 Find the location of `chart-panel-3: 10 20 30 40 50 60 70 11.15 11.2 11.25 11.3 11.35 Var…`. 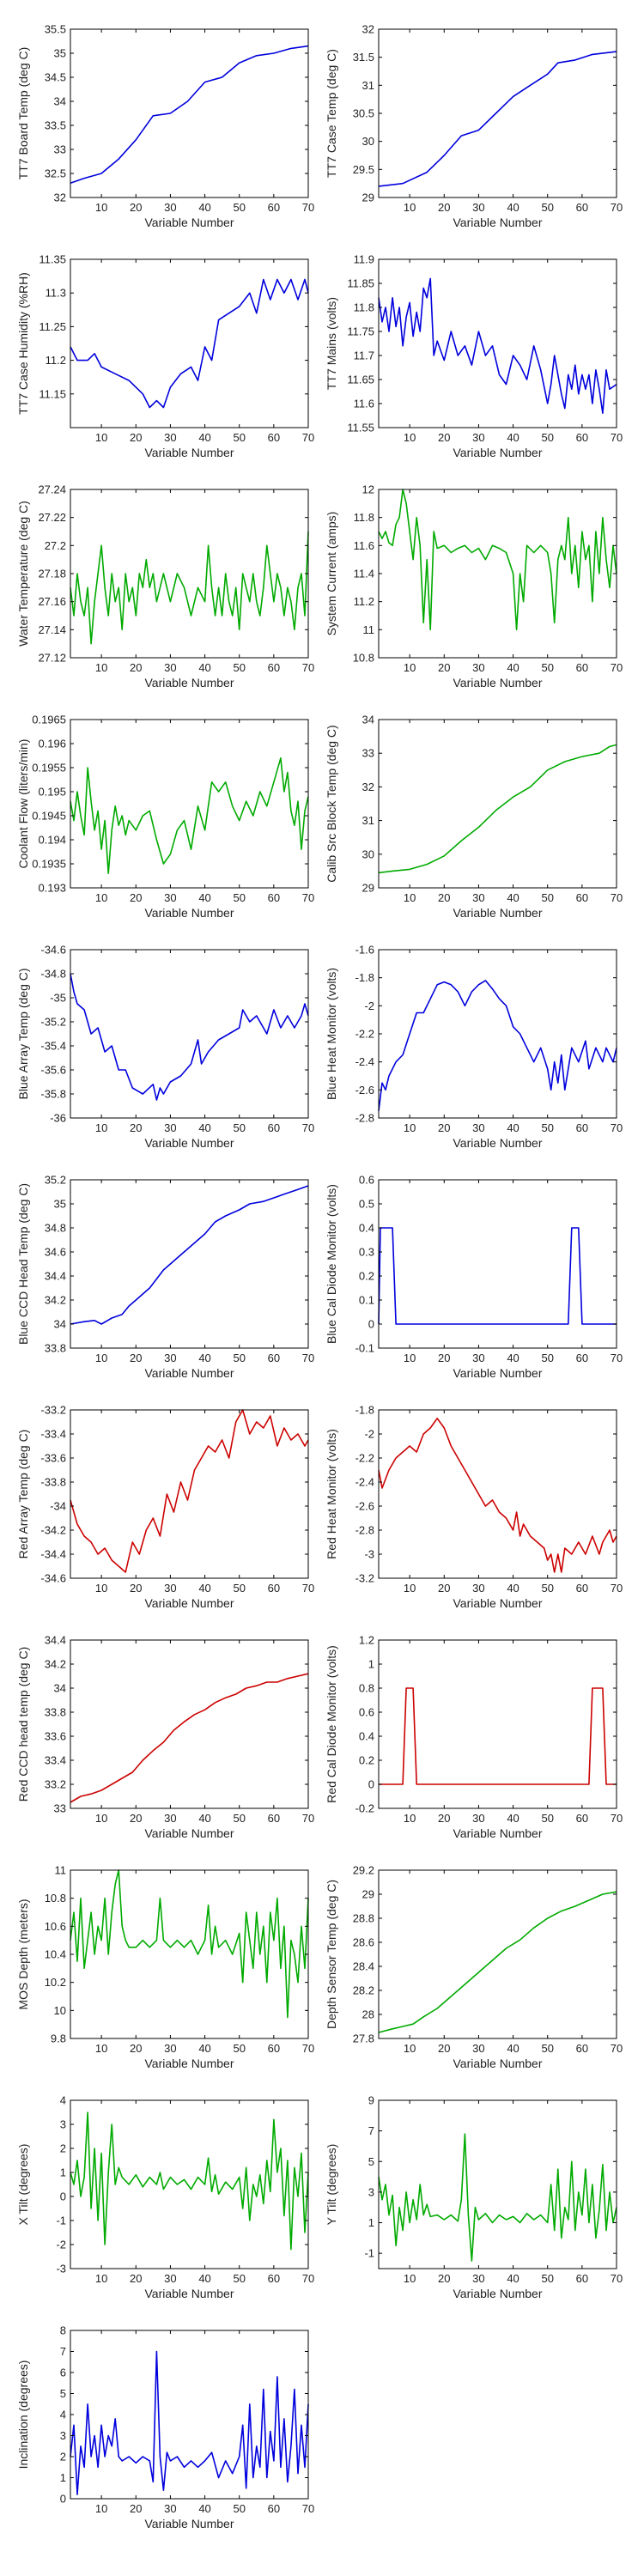

chart-panel-3: 10 20 30 40 50 60 70 11.15 11.2 11.25 11.3 11.35 Var… is located at coordinates (165, 356).